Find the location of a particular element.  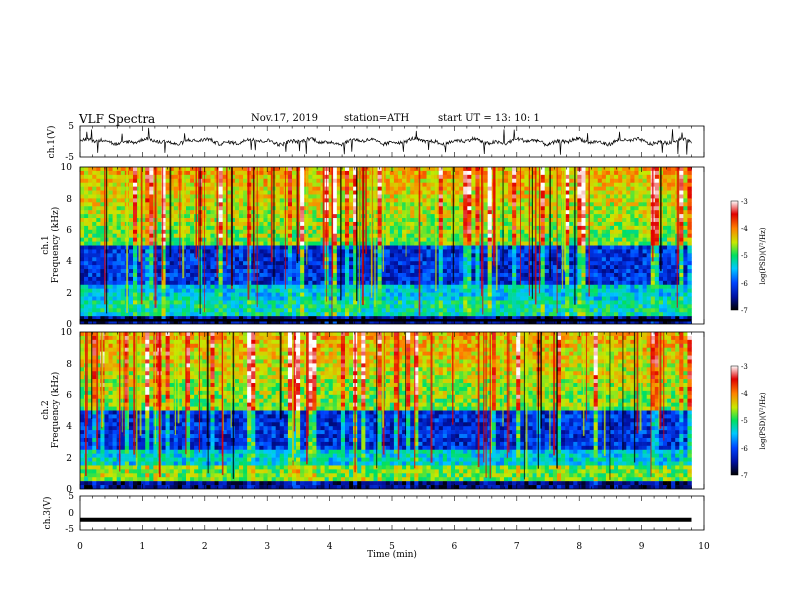

station-label: station=ATH is located at coordinates (377, 118).